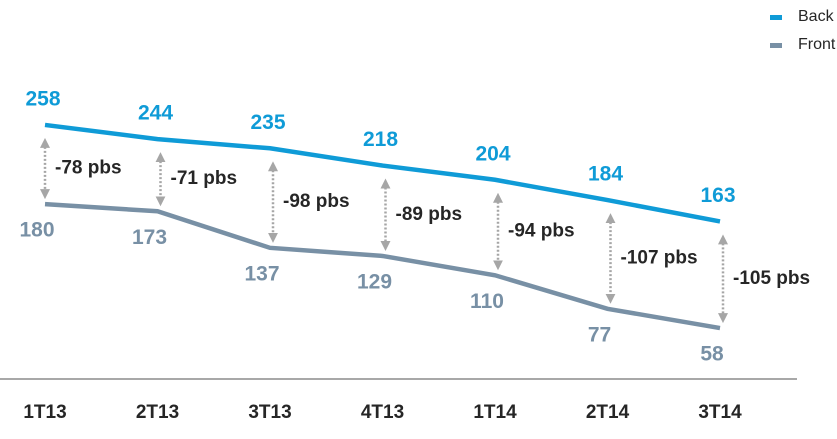 The height and width of the screenshot is (439, 837). I want to click on x-tick-label: 4T13, so click(382, 412).